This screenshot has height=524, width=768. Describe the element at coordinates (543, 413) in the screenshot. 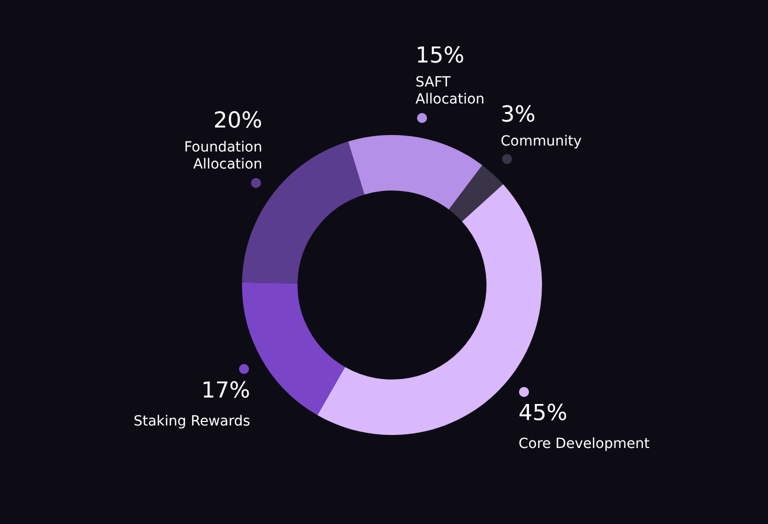

I see `data-label: 45%` at that location.